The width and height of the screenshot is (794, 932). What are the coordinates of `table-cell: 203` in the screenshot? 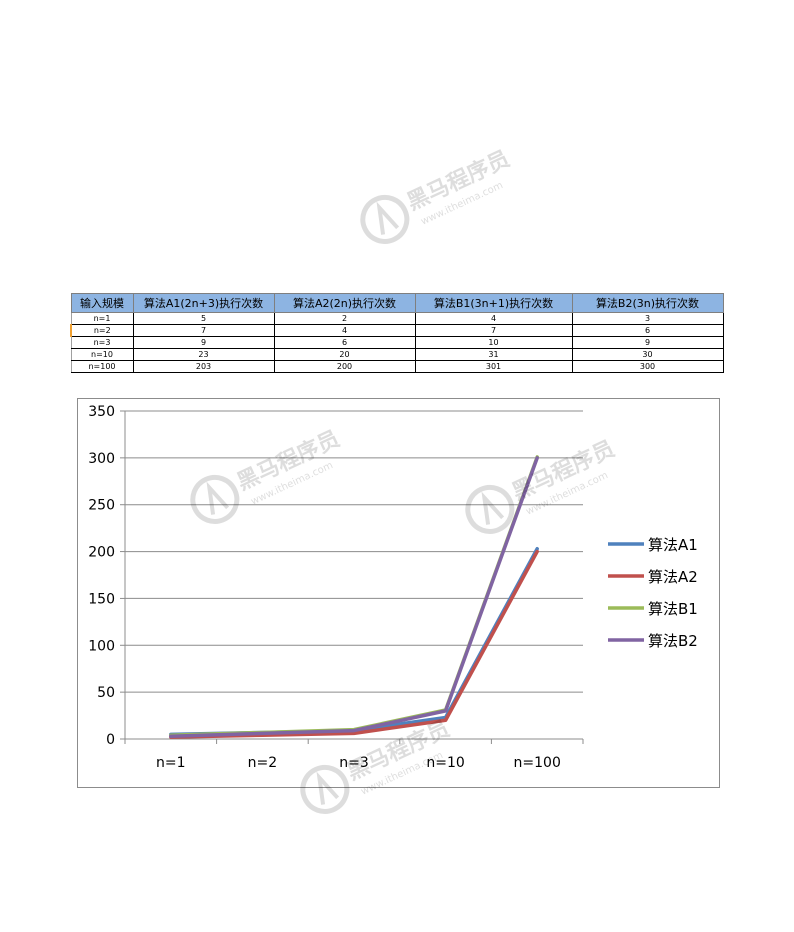 It's located at (203, 366).